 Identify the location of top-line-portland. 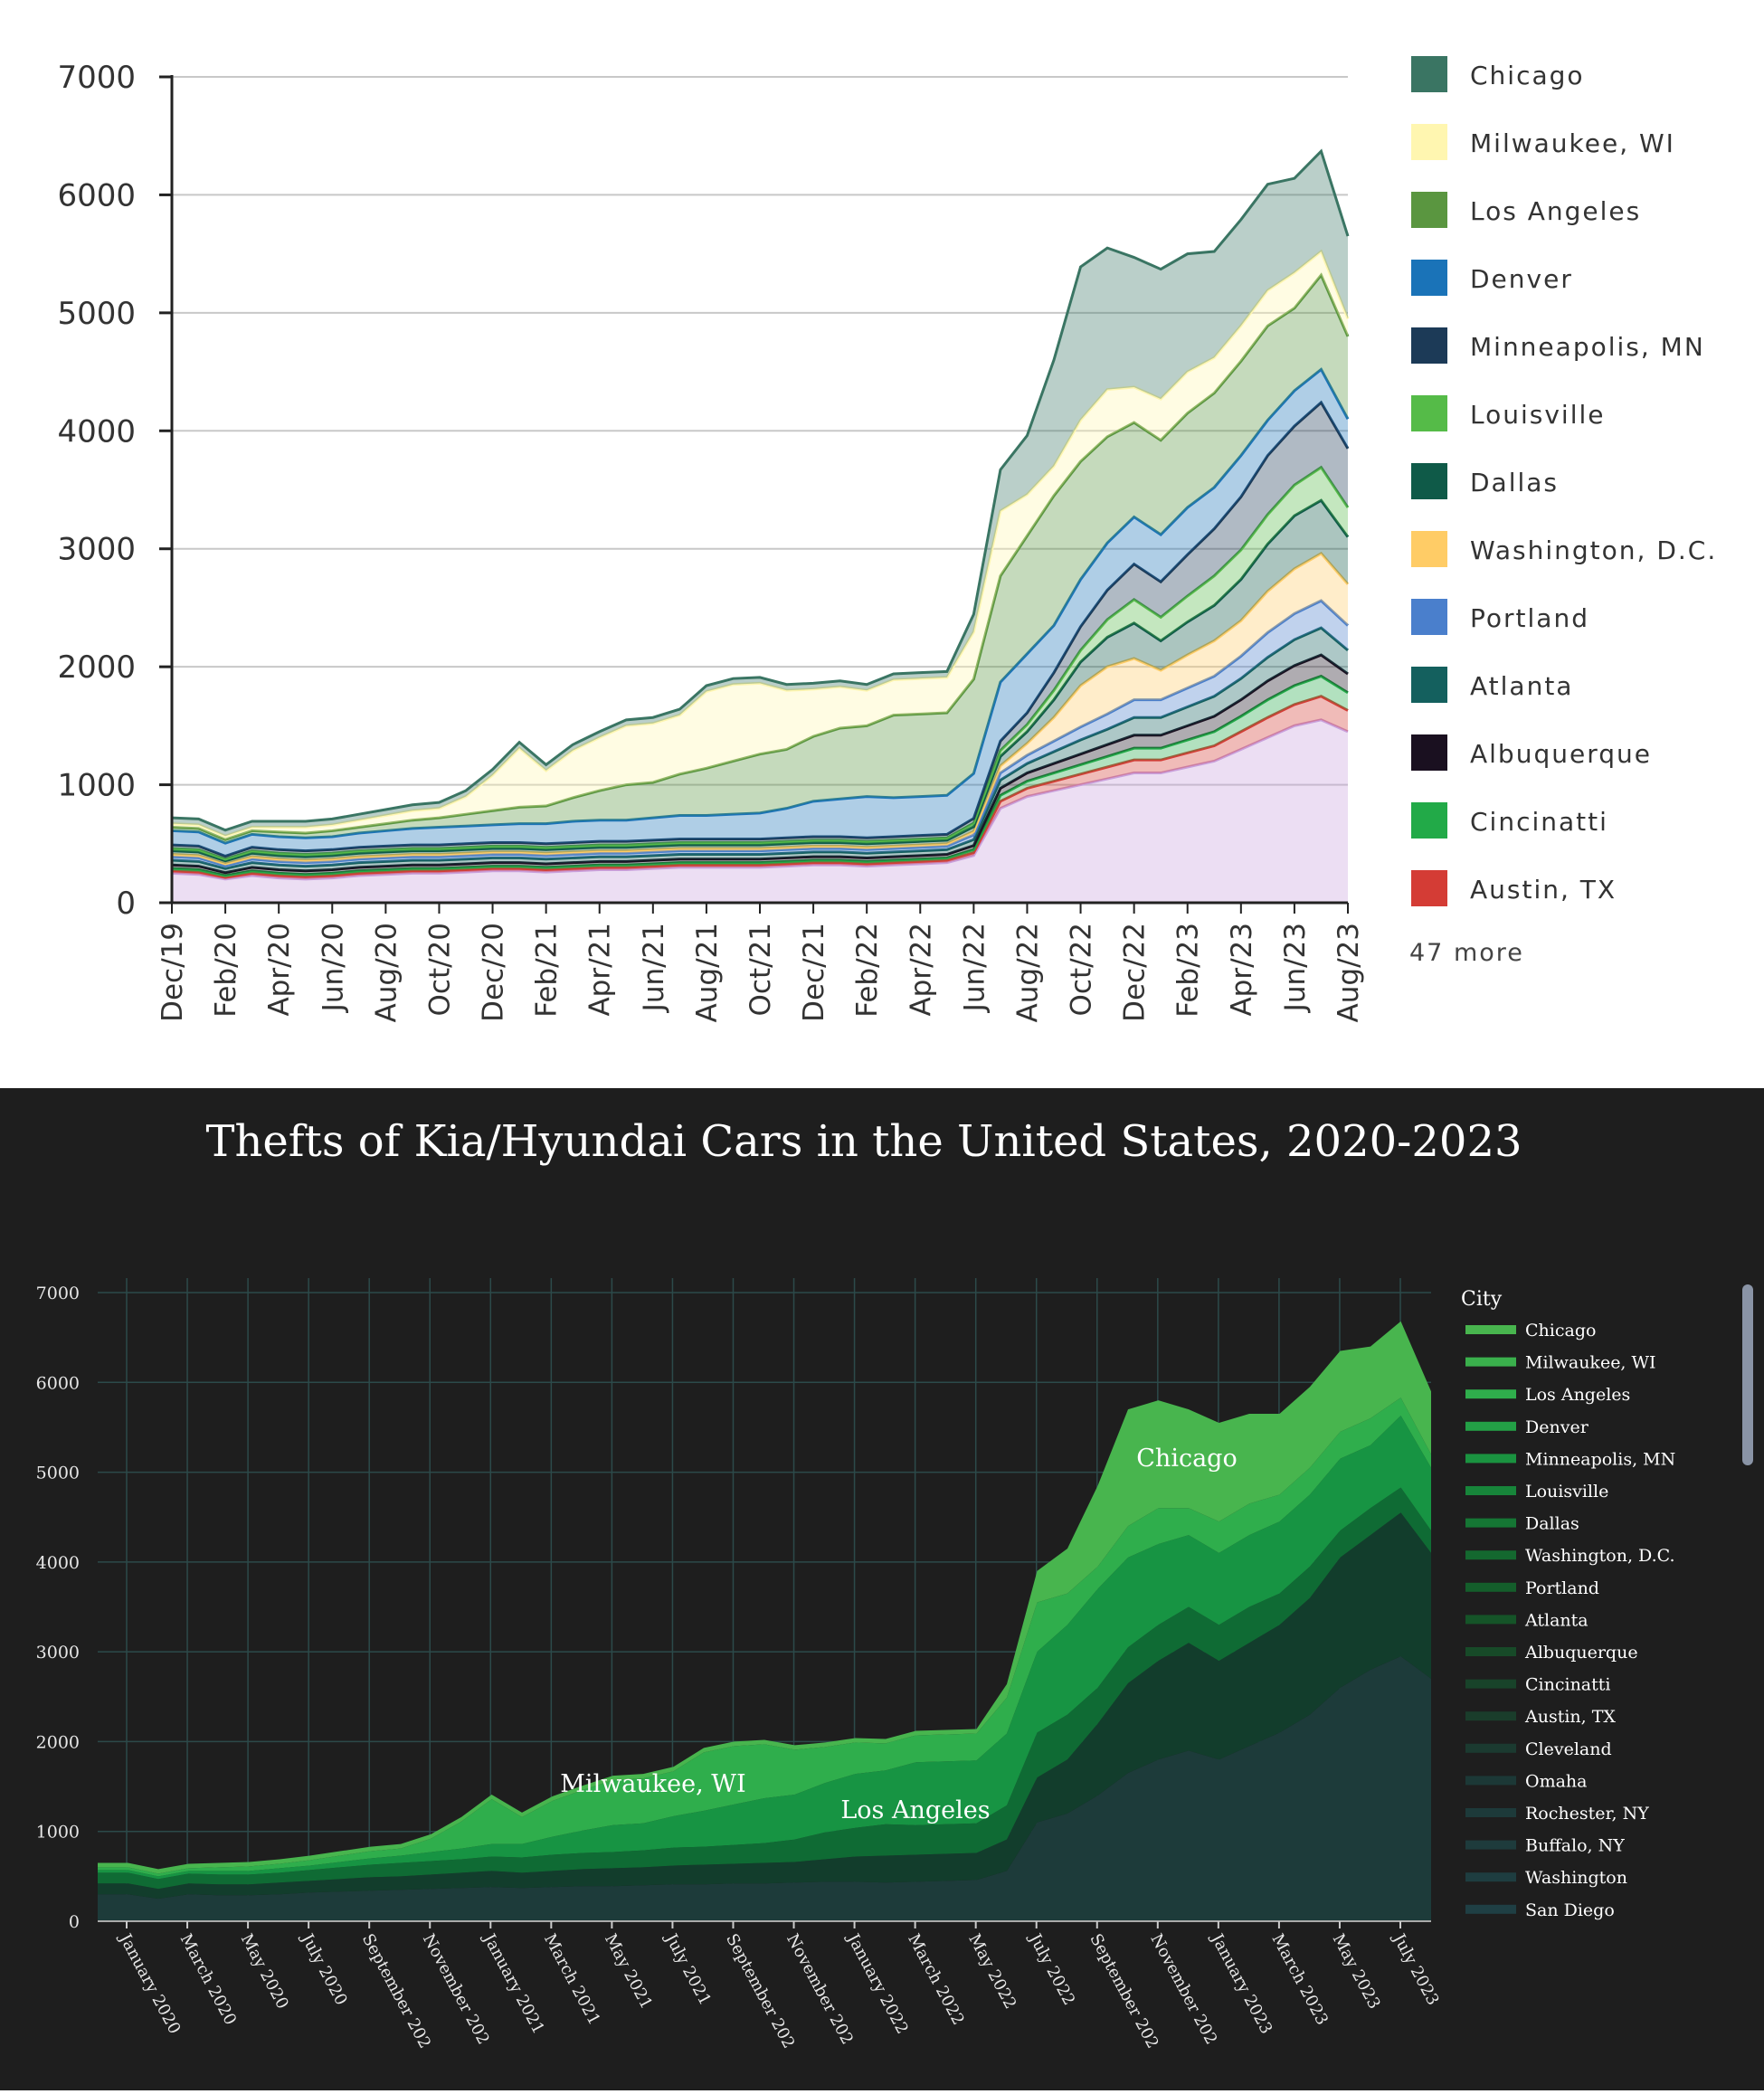
(760, 733).